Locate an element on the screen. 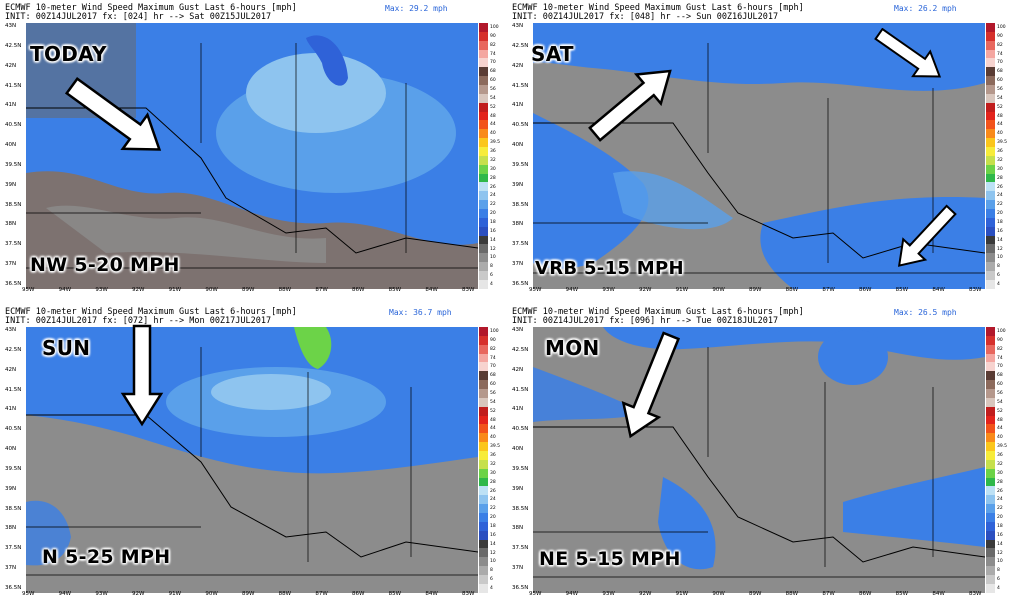  latitude-label: 37N is located at coordinates (11, 264).